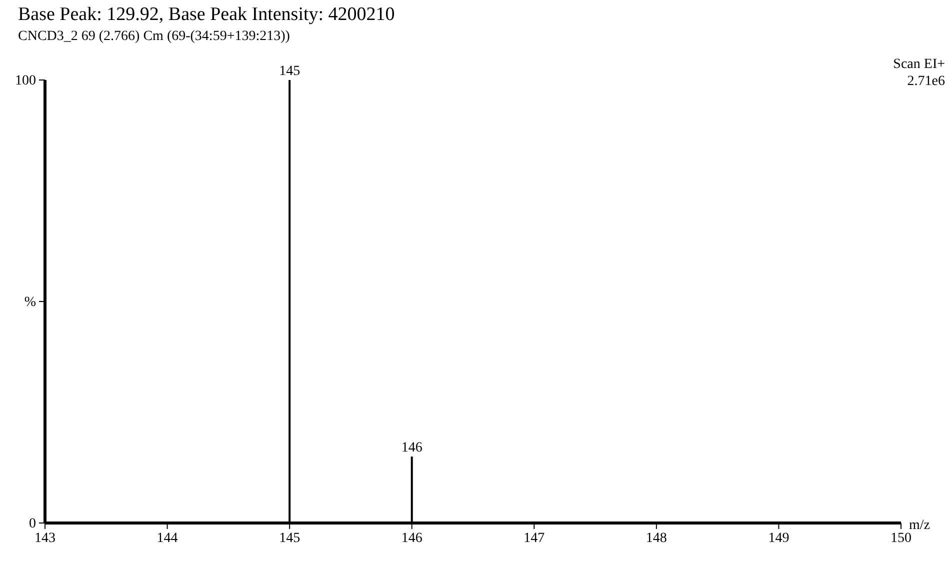  I want to click on text: Scan EI+, so click(919, 64).